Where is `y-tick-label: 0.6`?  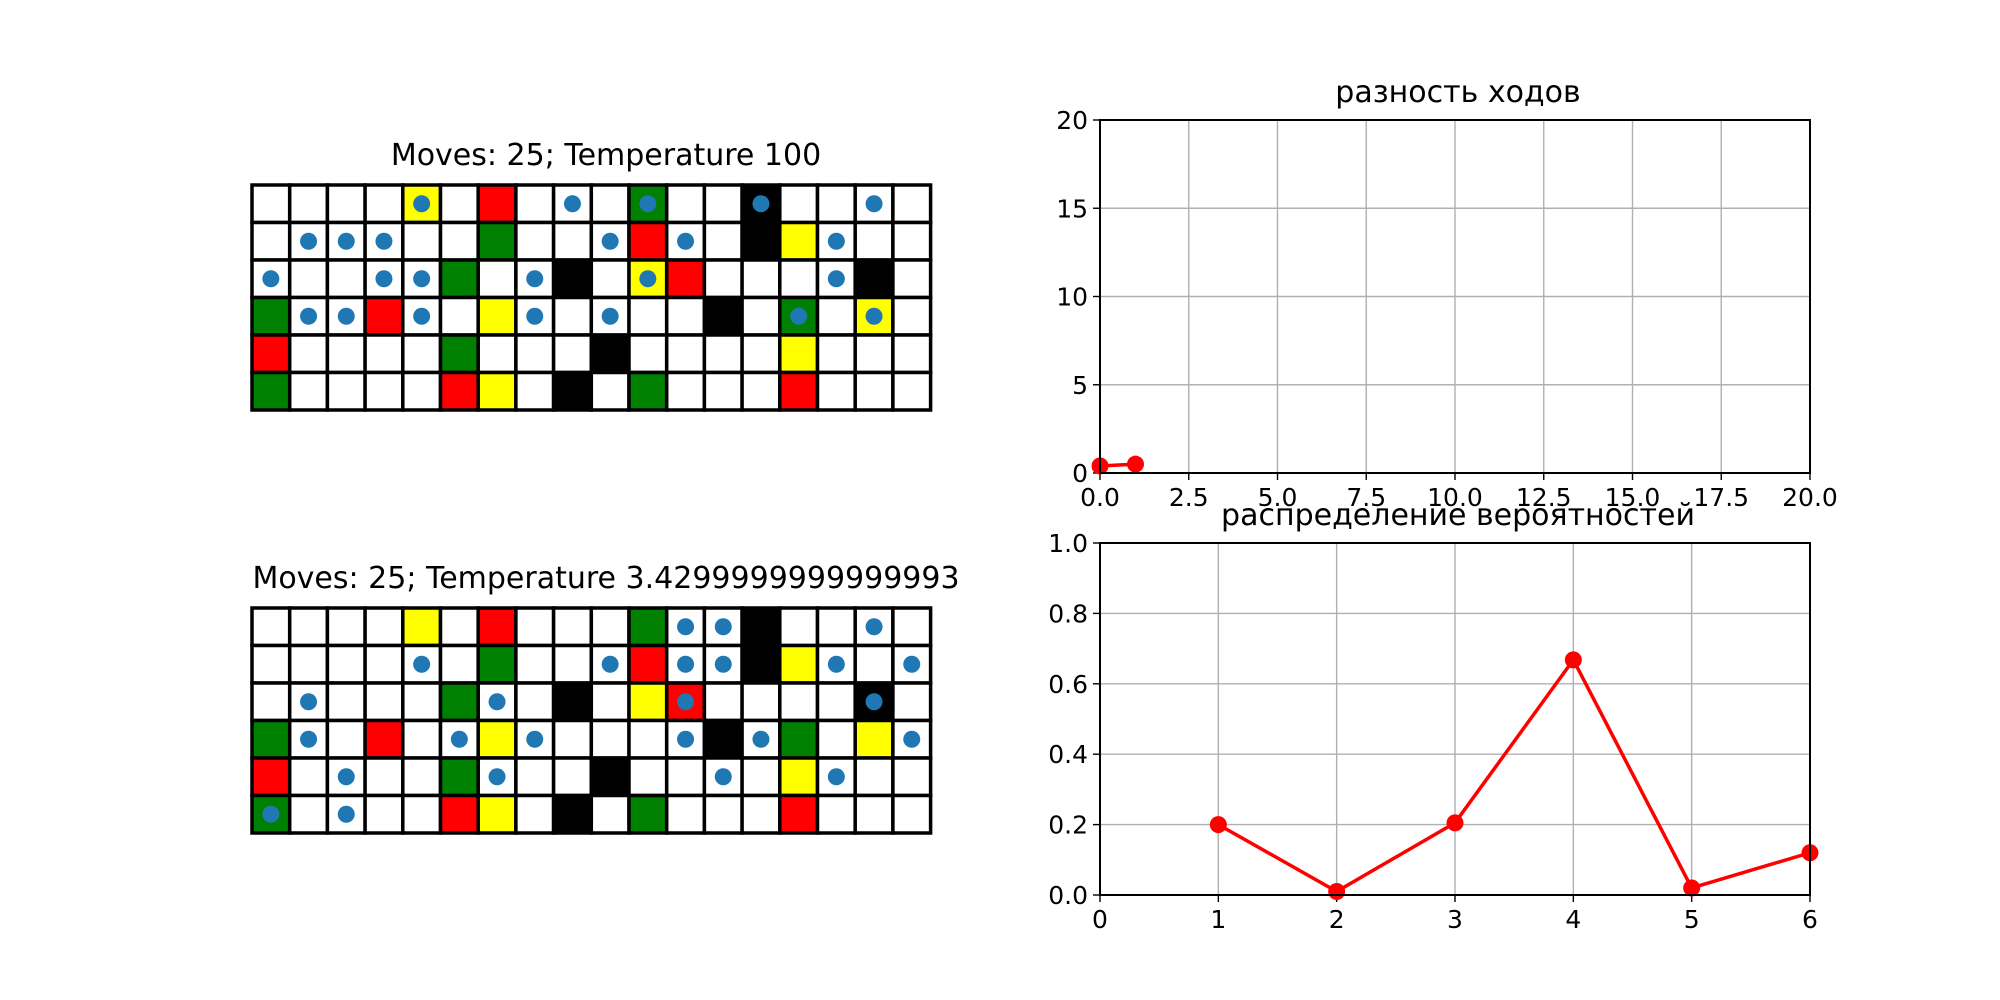 y-tick-label: 0.6 is located at coordinates (1068, 684).